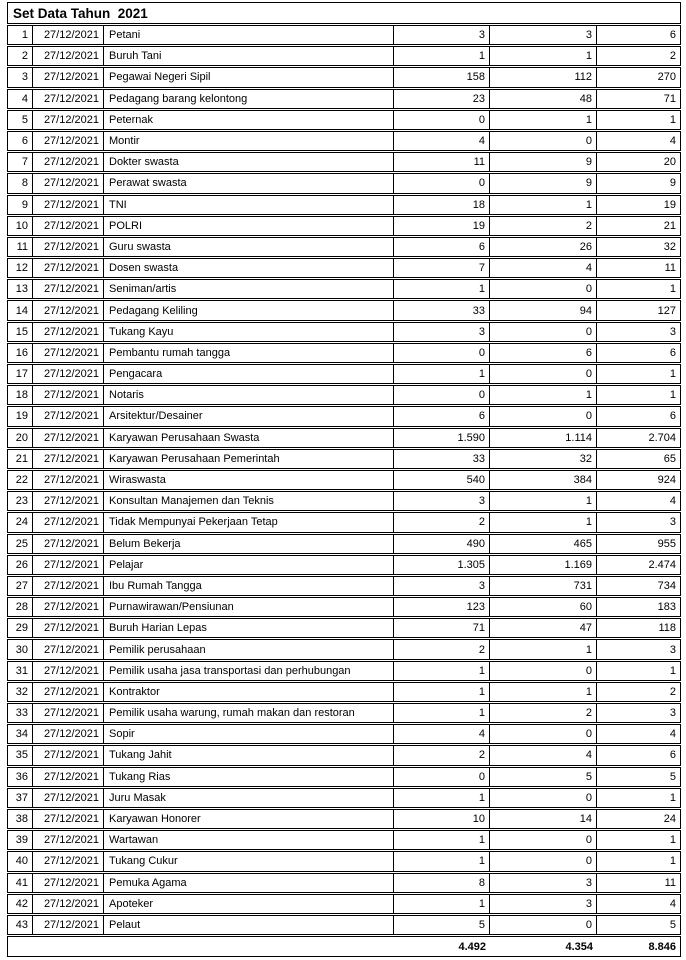 The image size is (686, 960). Describe the element at coordinates (249, 77) in the screenshot. I see `occupation-cell: Pegawai Negeri Sipil` at that location.